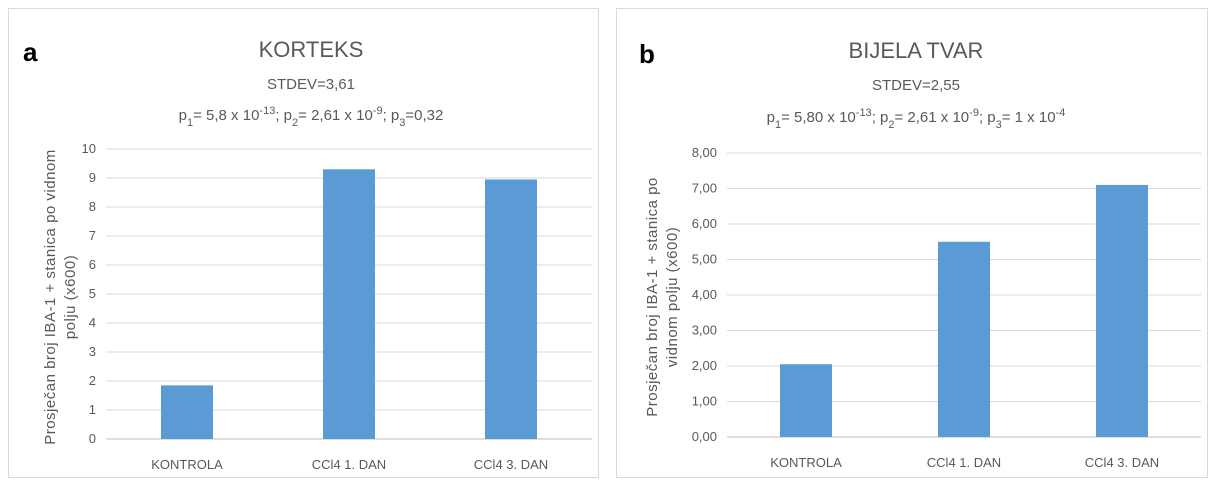  I want to click on p-value-text: =0,32, so click(424, 115).